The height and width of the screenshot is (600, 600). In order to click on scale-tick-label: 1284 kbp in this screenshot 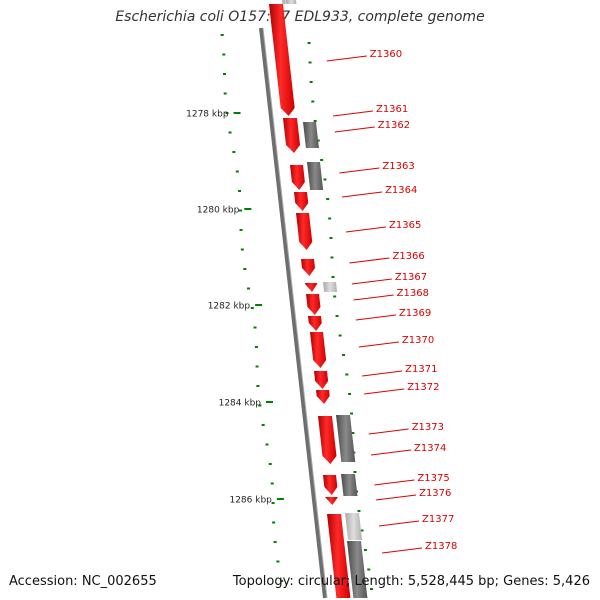, I will do `click(240, 404)`.